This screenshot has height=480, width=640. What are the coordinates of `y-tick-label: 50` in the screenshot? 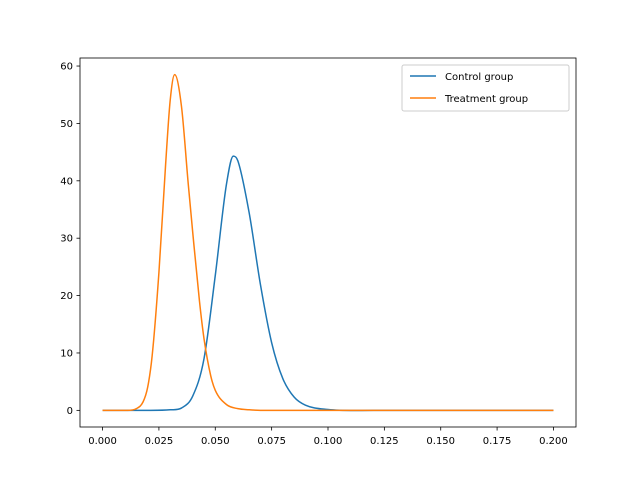 It's located at (66, 124).